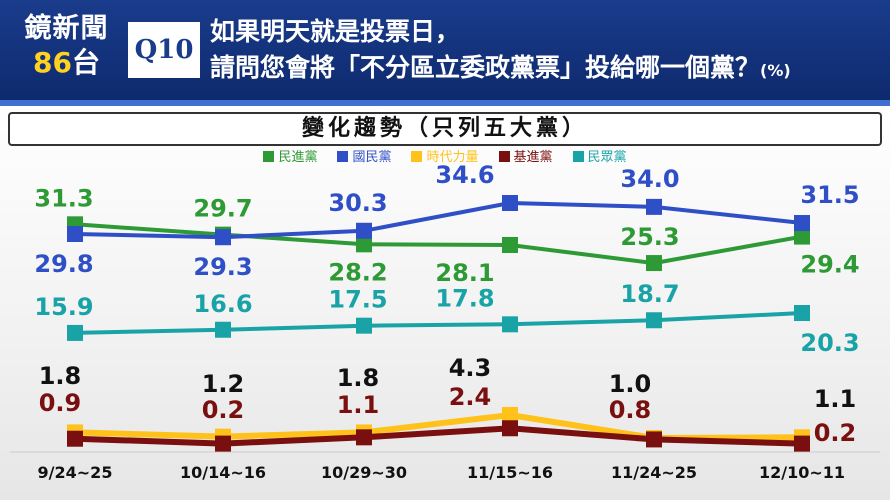 This screenshot has width=890, height=500. What do you see at coordinates (829, 265) in the screenshot?
I see `label-dpp-5: 29.4` at bounding box center [829, 265].